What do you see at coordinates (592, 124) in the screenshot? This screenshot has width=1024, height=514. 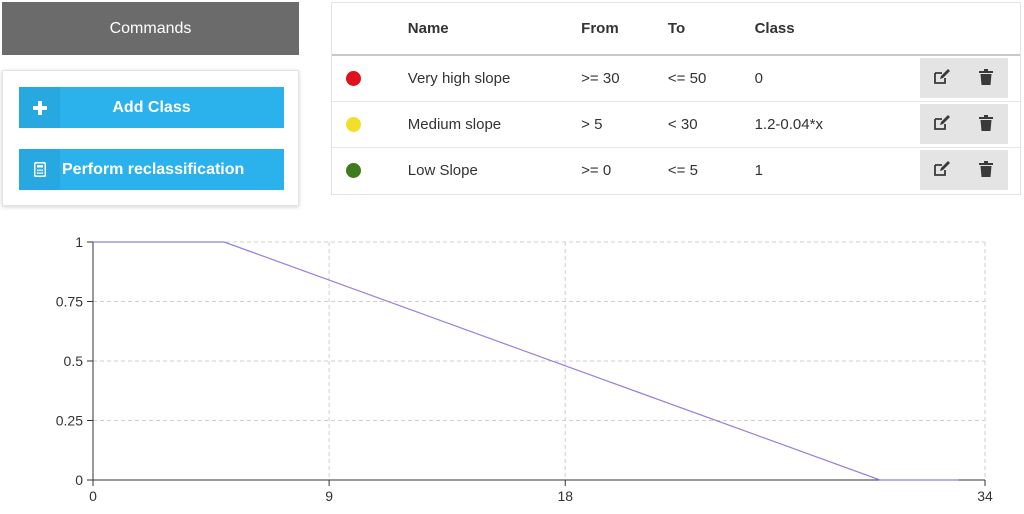 I see `class-from: > 5` at bounding box center [592, 124].